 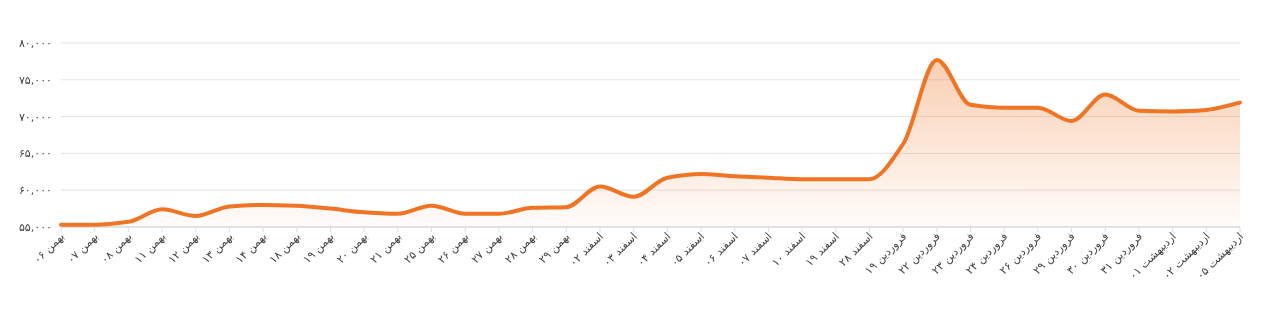 I want to click on ytick: ۵۵,۰۰۰, so click(x=35, y=227).